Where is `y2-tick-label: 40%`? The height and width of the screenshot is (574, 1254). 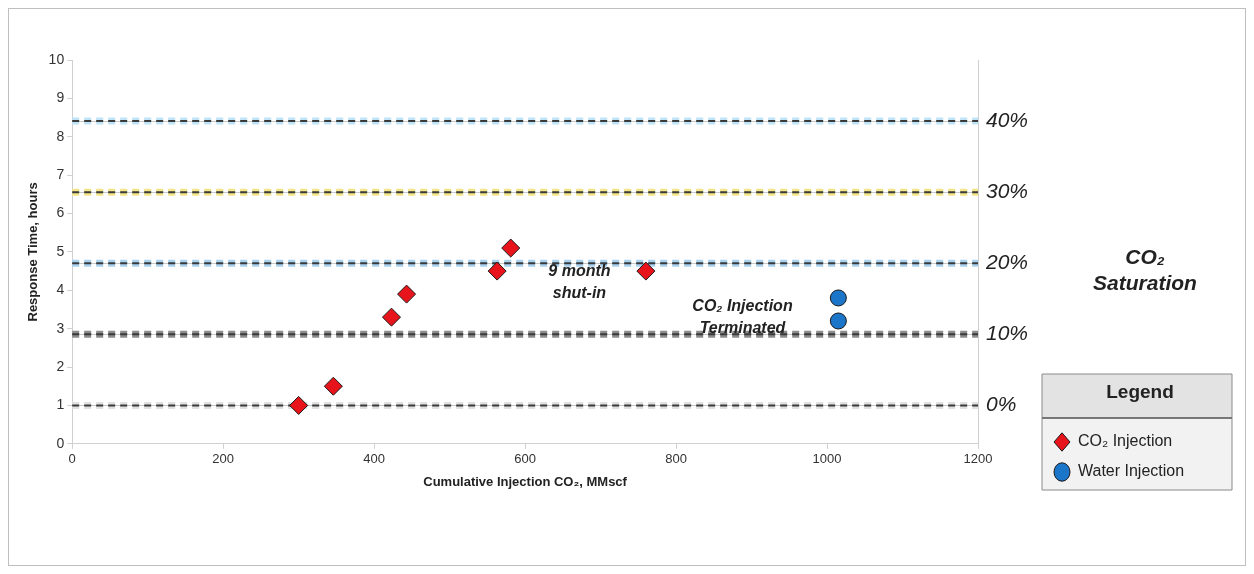
y2-tick-label: 40% is located at coordinates (1007, 119).